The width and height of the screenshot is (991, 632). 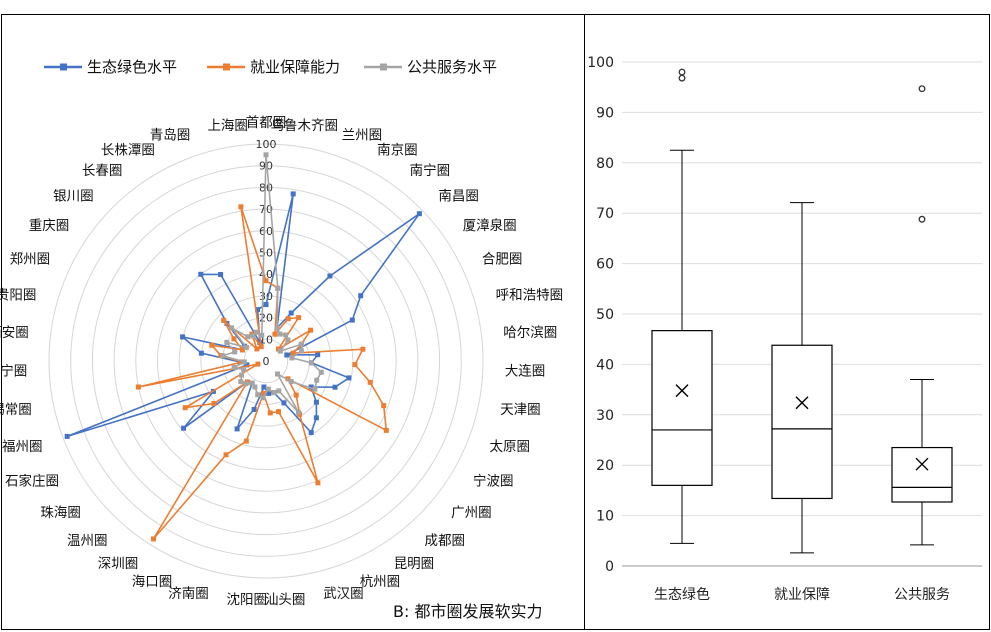 What do you see at coordinates (397, 150) in the screenshot?
I see `radar-category-label: 南京圈` at bounding box center [397, 150].